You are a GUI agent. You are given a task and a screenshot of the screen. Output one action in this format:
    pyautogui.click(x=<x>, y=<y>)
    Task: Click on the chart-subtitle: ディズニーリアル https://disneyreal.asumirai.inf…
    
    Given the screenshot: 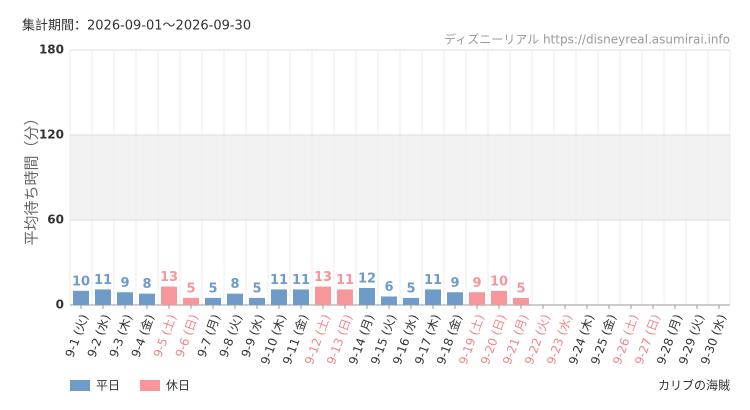 What is the action you would take?
    pyautogui.click(x=587, y=39)
    